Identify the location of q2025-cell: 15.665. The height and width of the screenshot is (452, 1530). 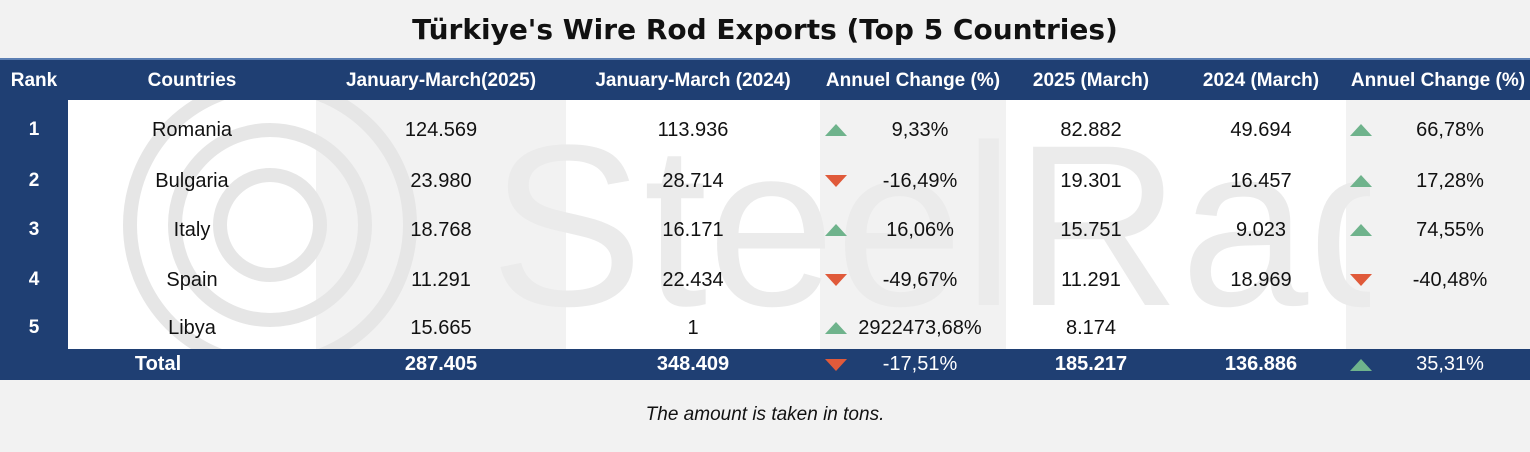
(441, 328).